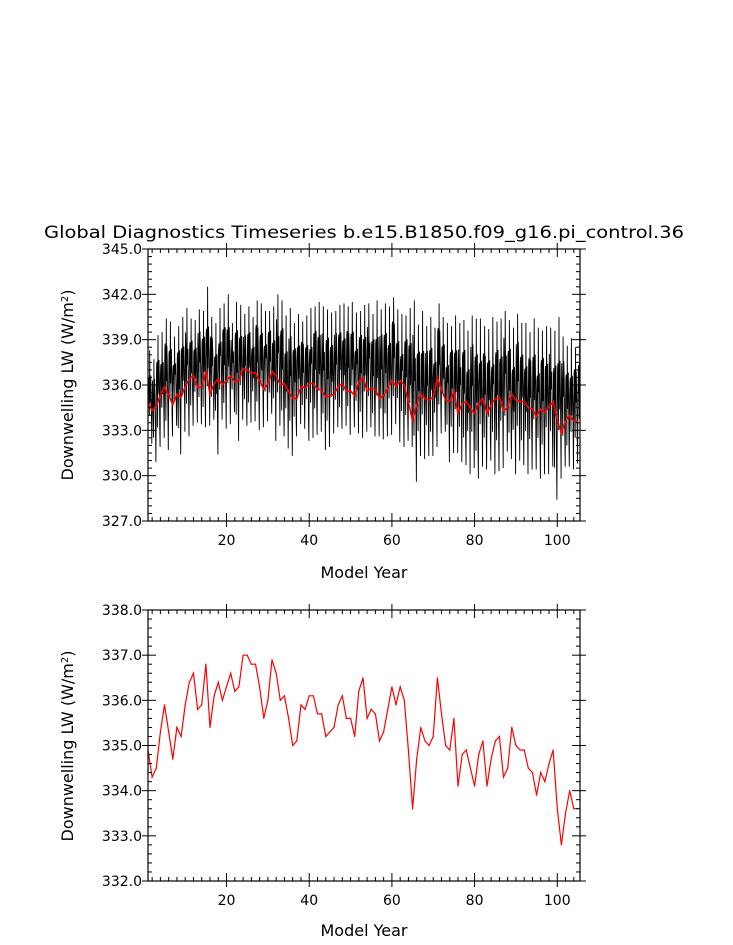  I want to click on bottom-chart-data-layer, so click(363, 750).